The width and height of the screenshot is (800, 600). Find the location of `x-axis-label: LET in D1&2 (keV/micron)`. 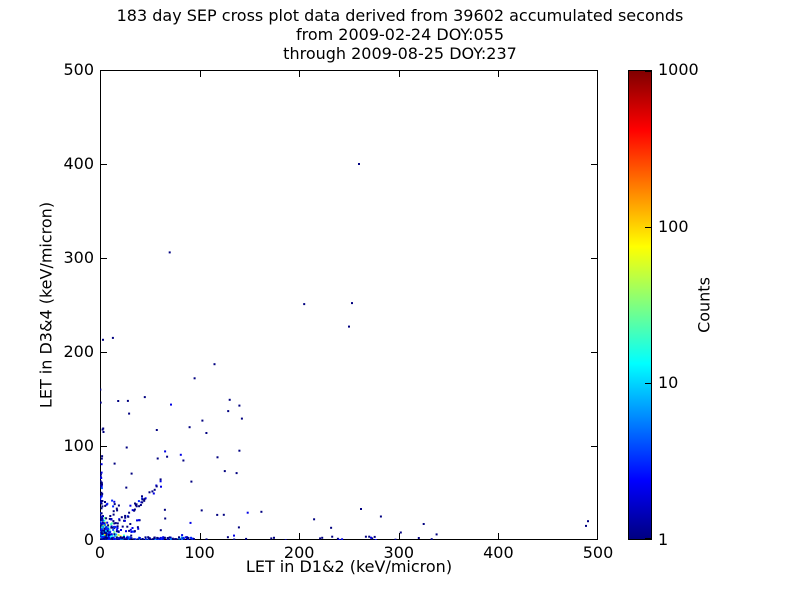

x-axis-label: LET in D1&2 (keV/micron) is located at coordinates (349, 566).